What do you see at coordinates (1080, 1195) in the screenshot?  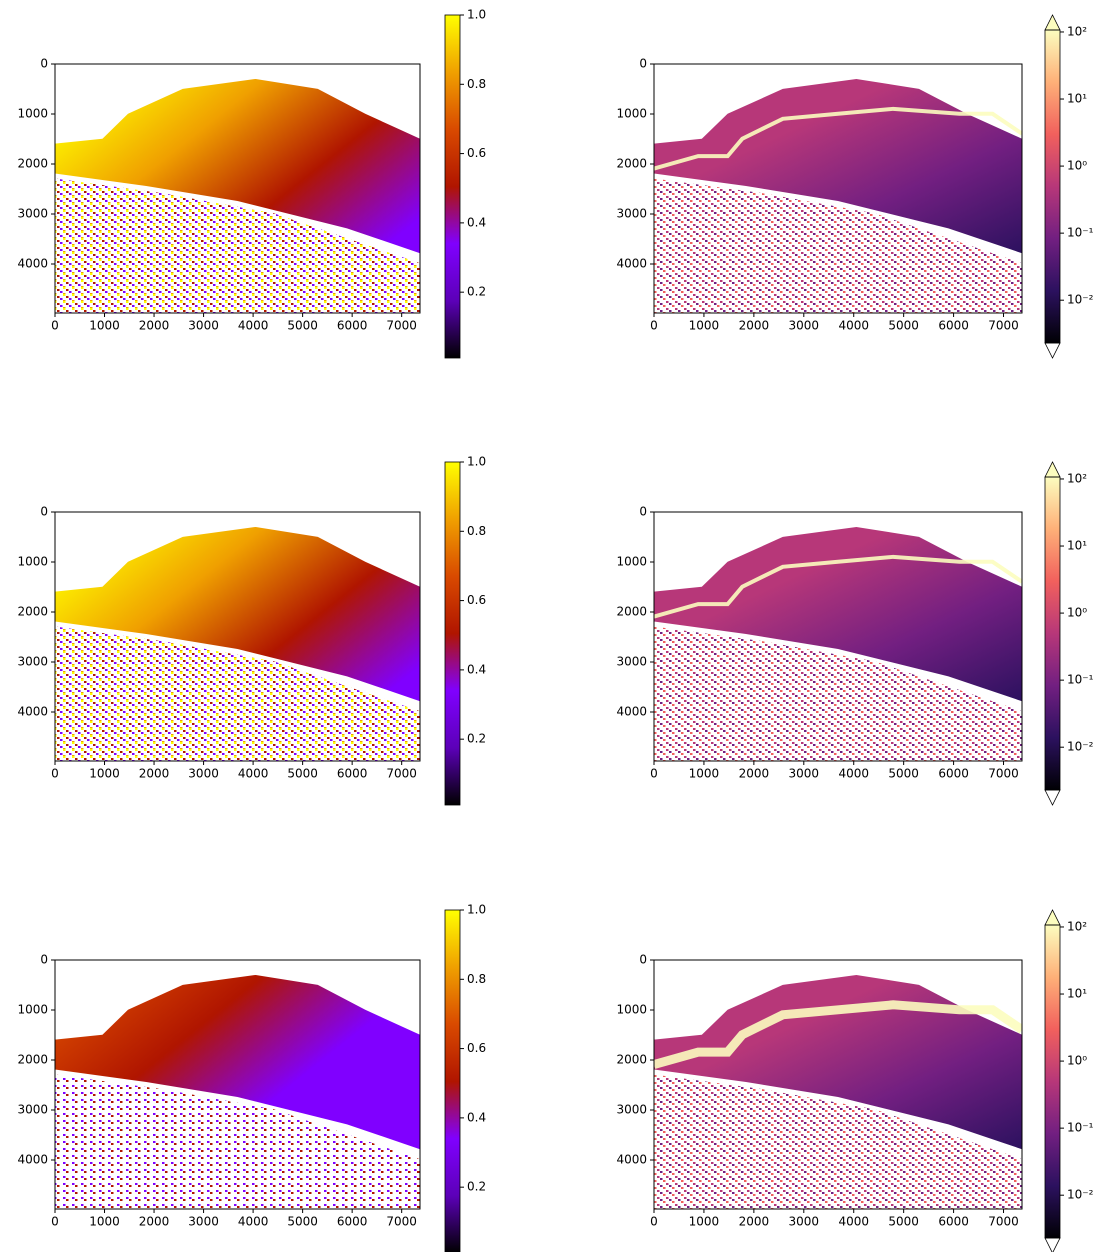 I see `colorbar-tick-label: 10⁻²` at bounding box center [1080, 1195].